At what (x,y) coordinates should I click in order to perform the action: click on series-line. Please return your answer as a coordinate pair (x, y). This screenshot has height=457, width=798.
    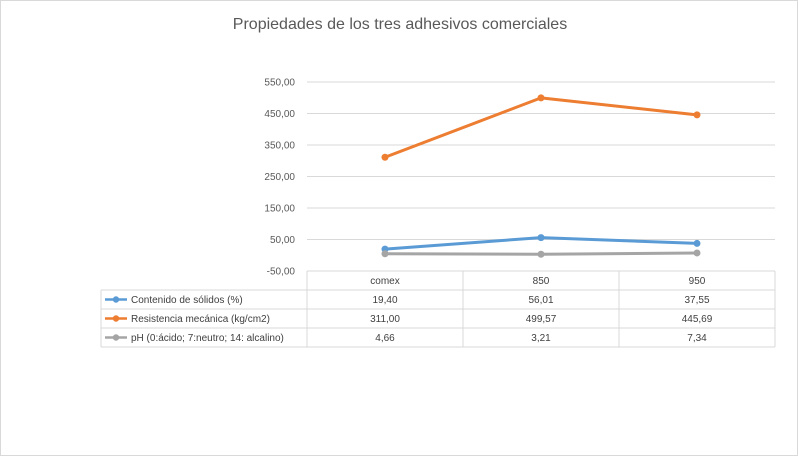
    Looking at the image, I should click on (541, 127).